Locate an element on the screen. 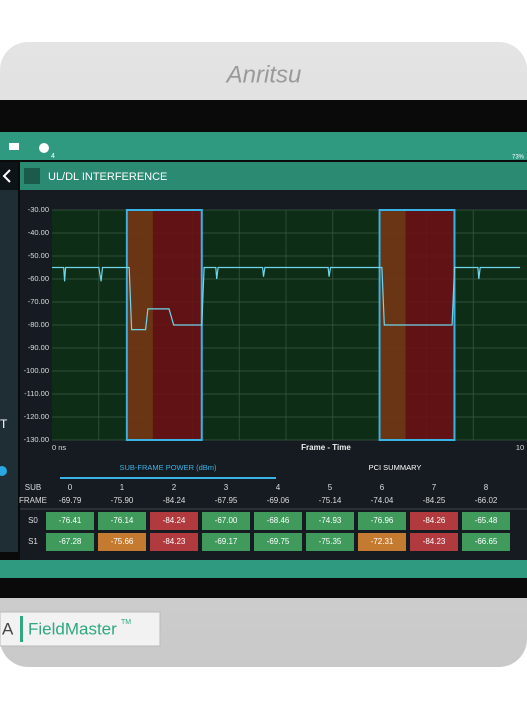  cell: -75.66 is located at coordinates (122, 541).